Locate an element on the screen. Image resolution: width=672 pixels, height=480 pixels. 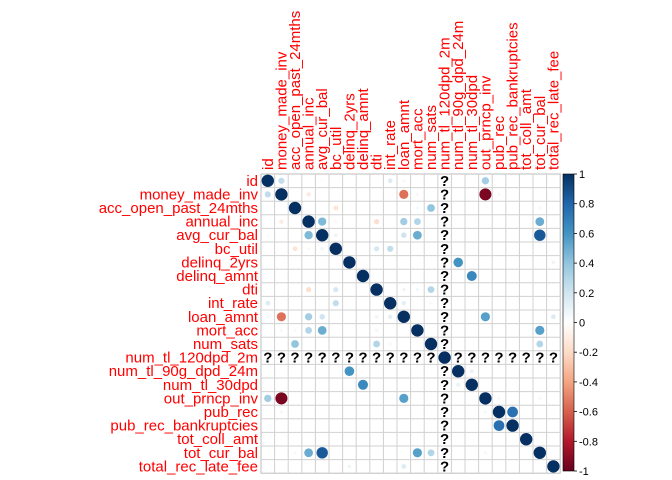
row-label: int_rate is located at coordinates (233, 303).